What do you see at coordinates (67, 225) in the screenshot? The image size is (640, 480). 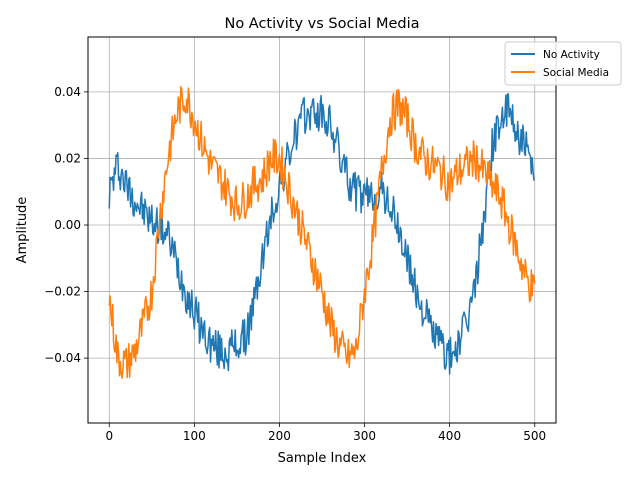 I see `y-tick-label: 0.00` at bounding box center [67, 225].